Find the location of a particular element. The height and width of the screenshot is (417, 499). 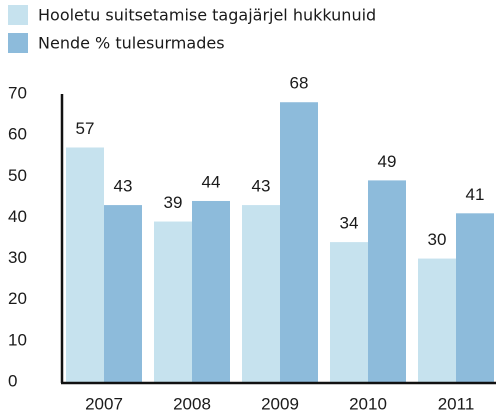

x-tick-label: 2008 is located at coordinates (192, 403).